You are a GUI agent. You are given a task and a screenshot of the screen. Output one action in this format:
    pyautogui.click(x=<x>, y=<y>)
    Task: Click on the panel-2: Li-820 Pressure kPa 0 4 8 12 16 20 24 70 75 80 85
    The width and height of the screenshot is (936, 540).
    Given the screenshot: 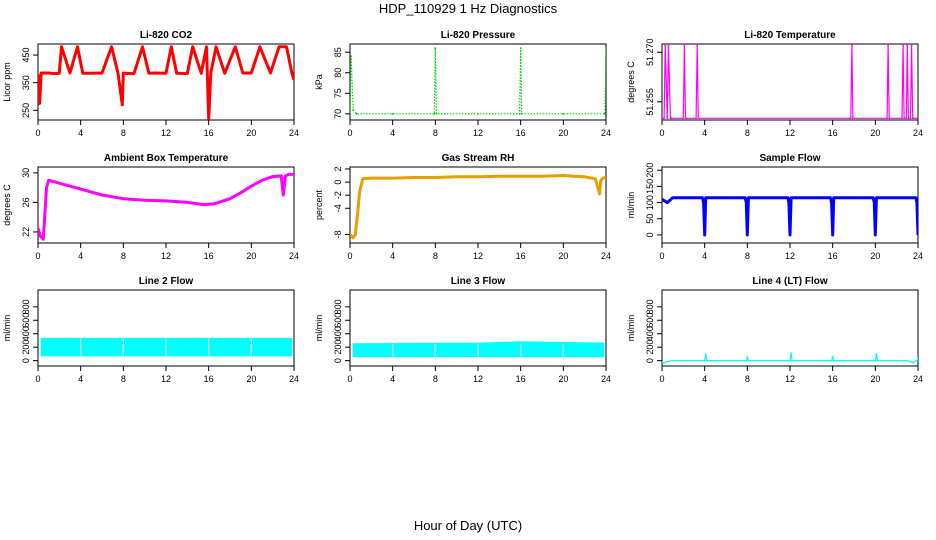 What is the action you would take?
    pyautogui.click(x=462, y=84)
    